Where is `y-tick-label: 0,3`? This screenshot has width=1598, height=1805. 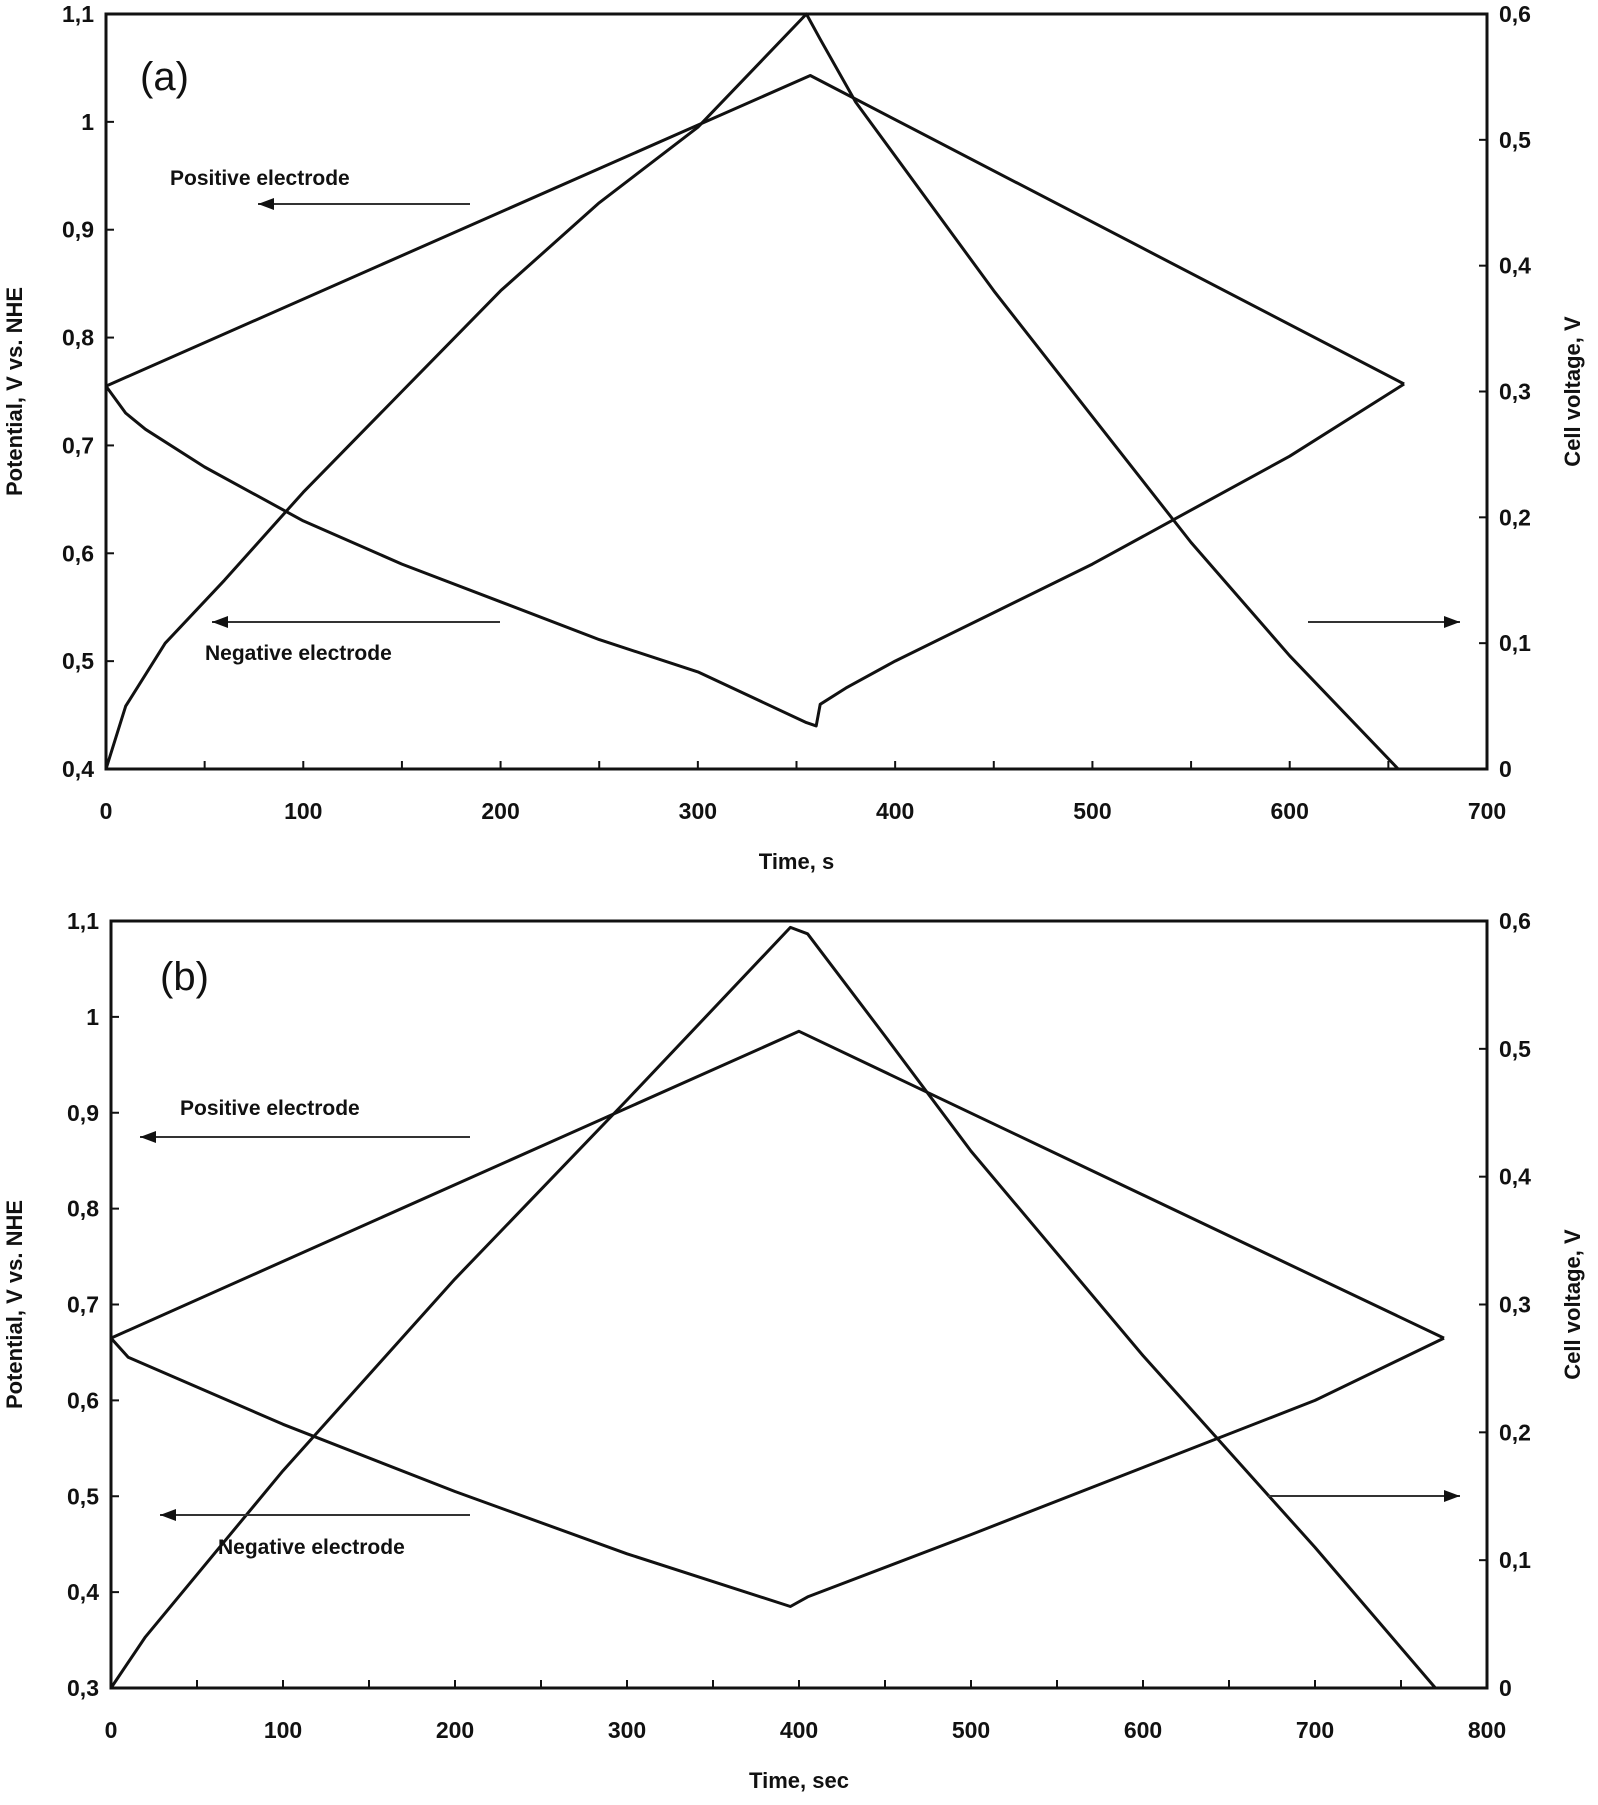
y-tick-label: 0,3 is located at coordinates (83, 1688).